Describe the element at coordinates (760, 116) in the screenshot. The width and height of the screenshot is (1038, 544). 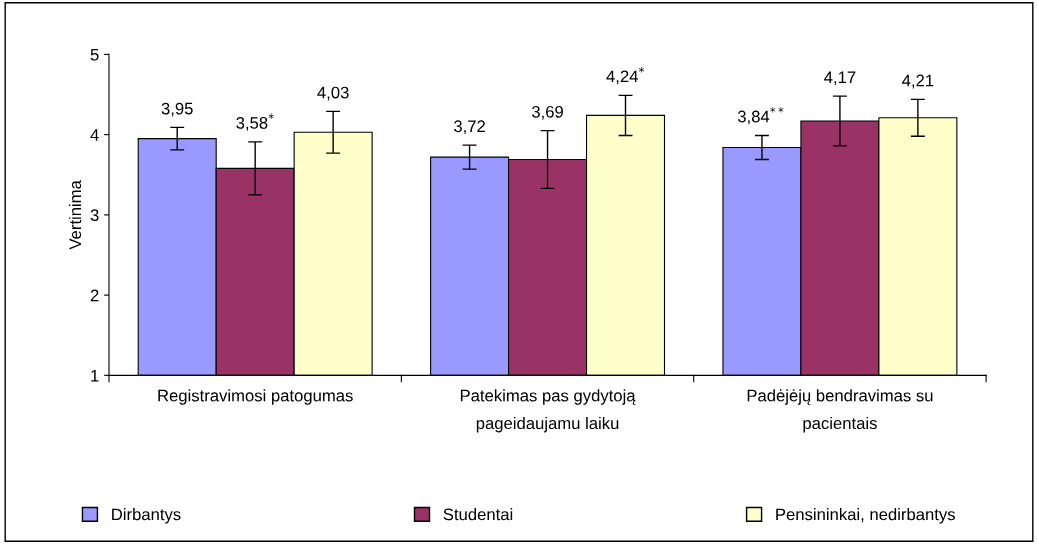
I see `data-label: 3,84$^{**}$` at that location.